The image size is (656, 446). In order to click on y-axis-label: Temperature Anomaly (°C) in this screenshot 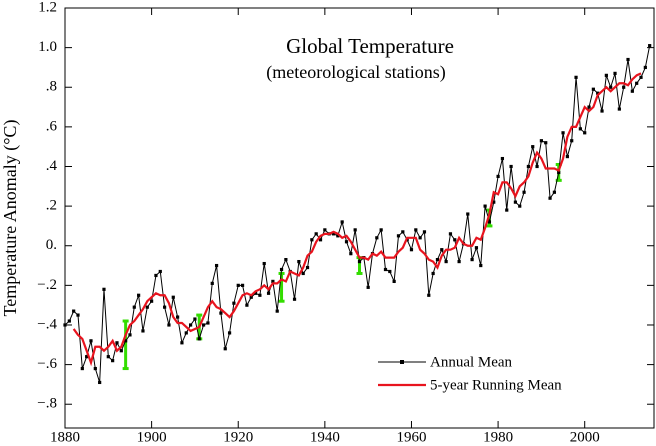, I will do `click(10, 218)`.